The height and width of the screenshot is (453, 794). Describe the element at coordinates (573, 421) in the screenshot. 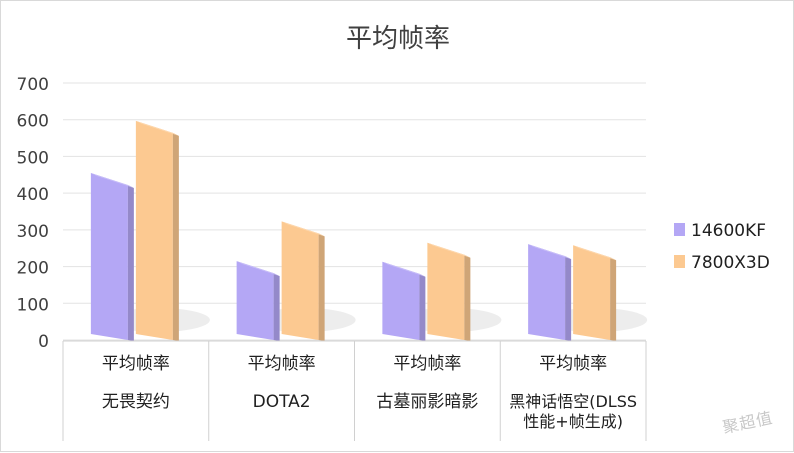

I see `x-category-label: 性能+帧生成)` at that location.